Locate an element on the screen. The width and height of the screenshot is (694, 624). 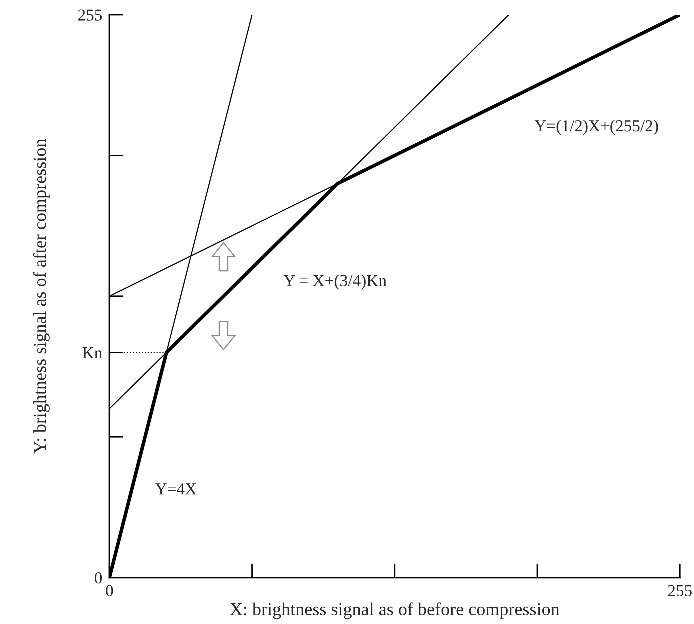
annotation: Y = X+(3/4)Kn is located at coordinates (335, 282).